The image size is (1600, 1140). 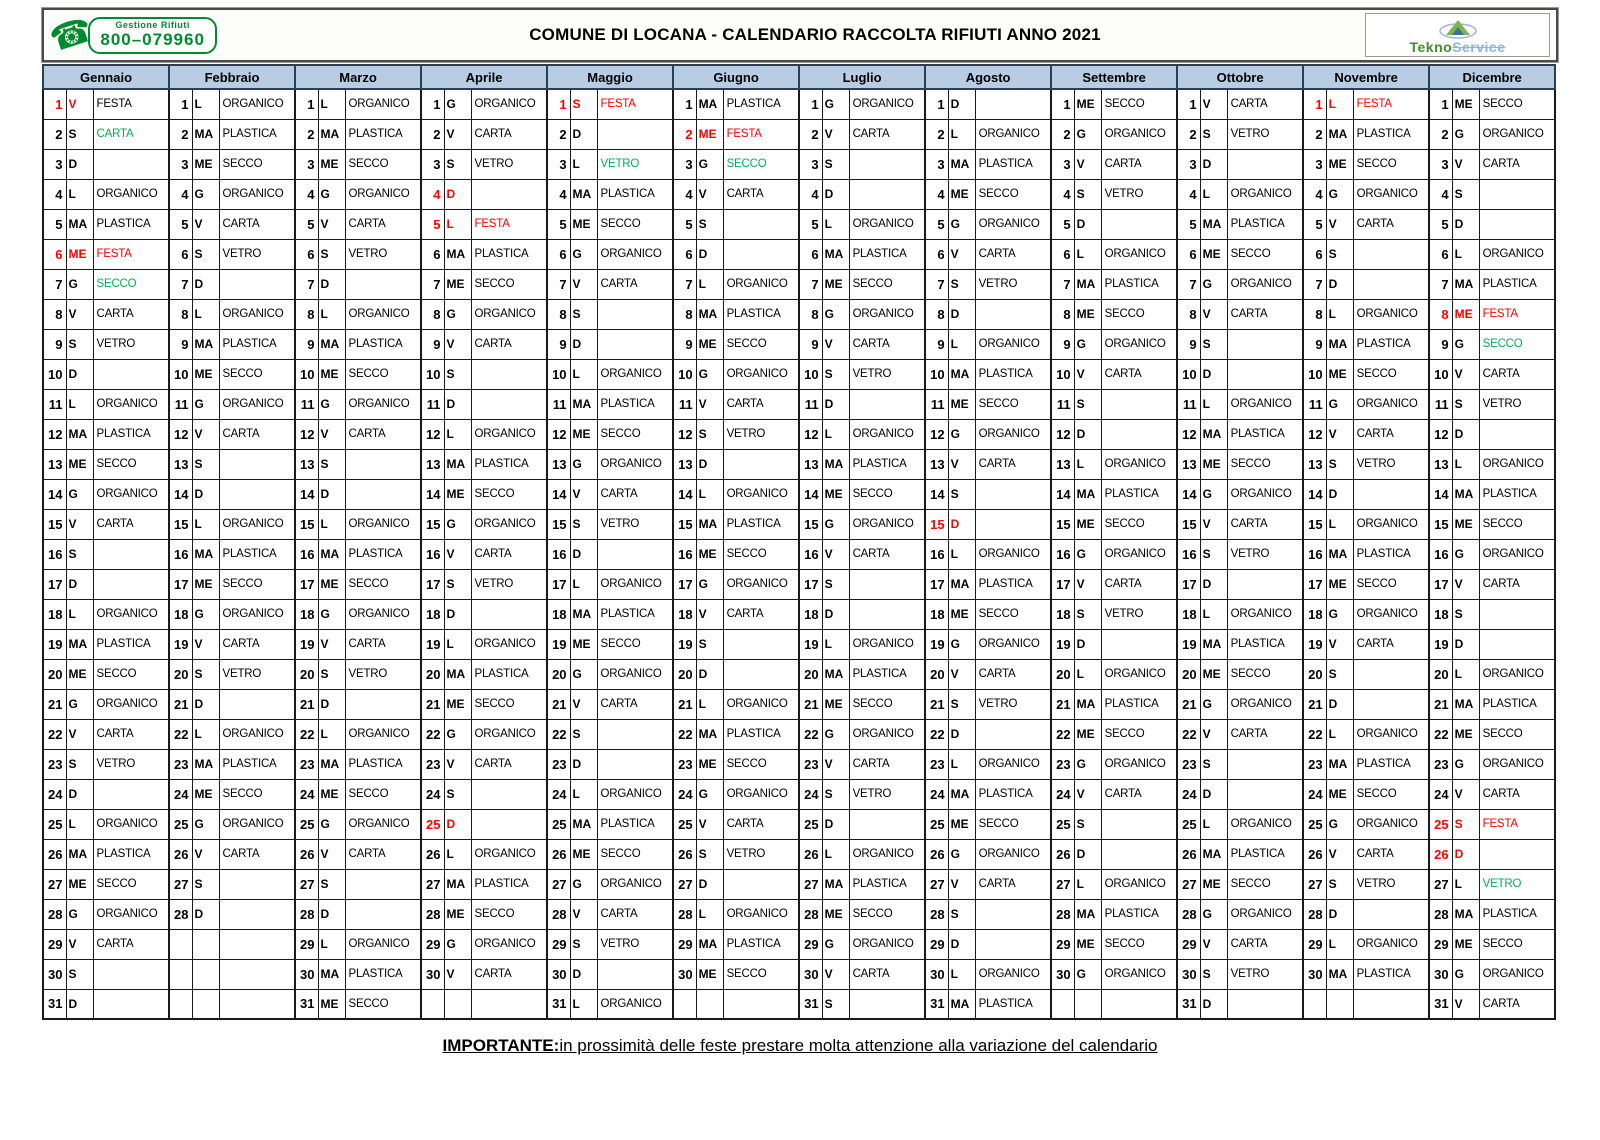 What do you see at coordinates (936, 284) in the screenshot?
I see `day-number: 7` at bounding box center [936, 284].